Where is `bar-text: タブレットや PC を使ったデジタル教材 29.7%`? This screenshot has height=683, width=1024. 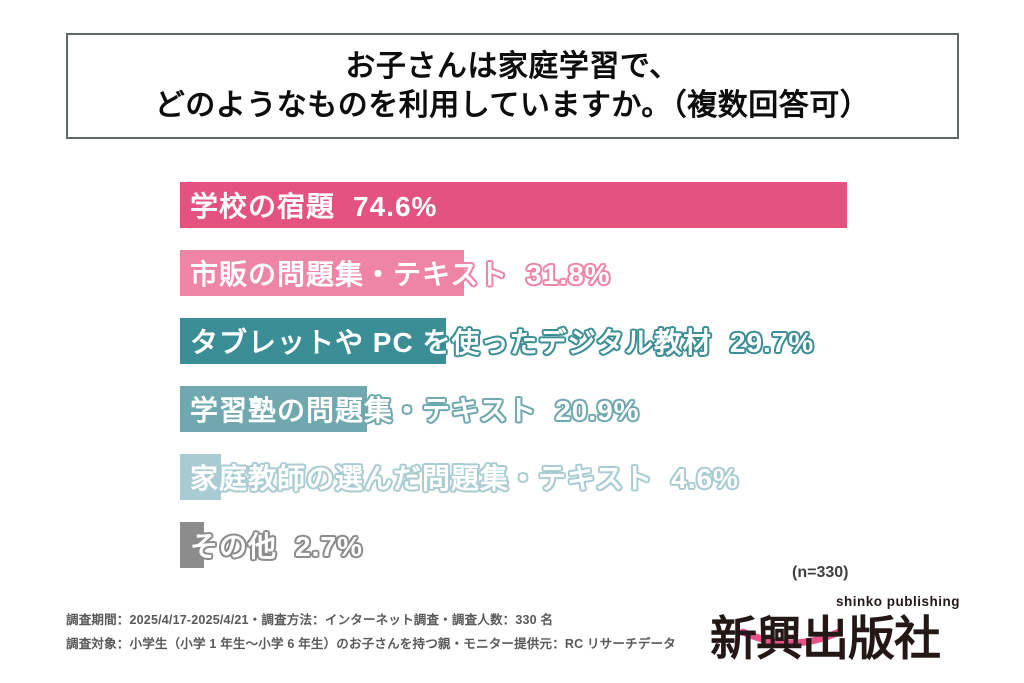
bar-text: タブレットや PC を使ったデジタル教材 29.7% is located at coordinates (502, 341).